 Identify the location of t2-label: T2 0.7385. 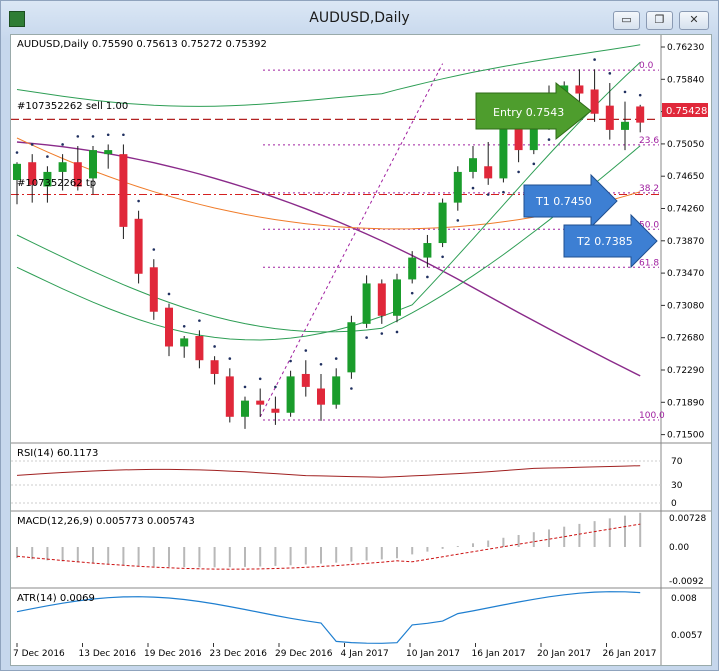
(604, 241).